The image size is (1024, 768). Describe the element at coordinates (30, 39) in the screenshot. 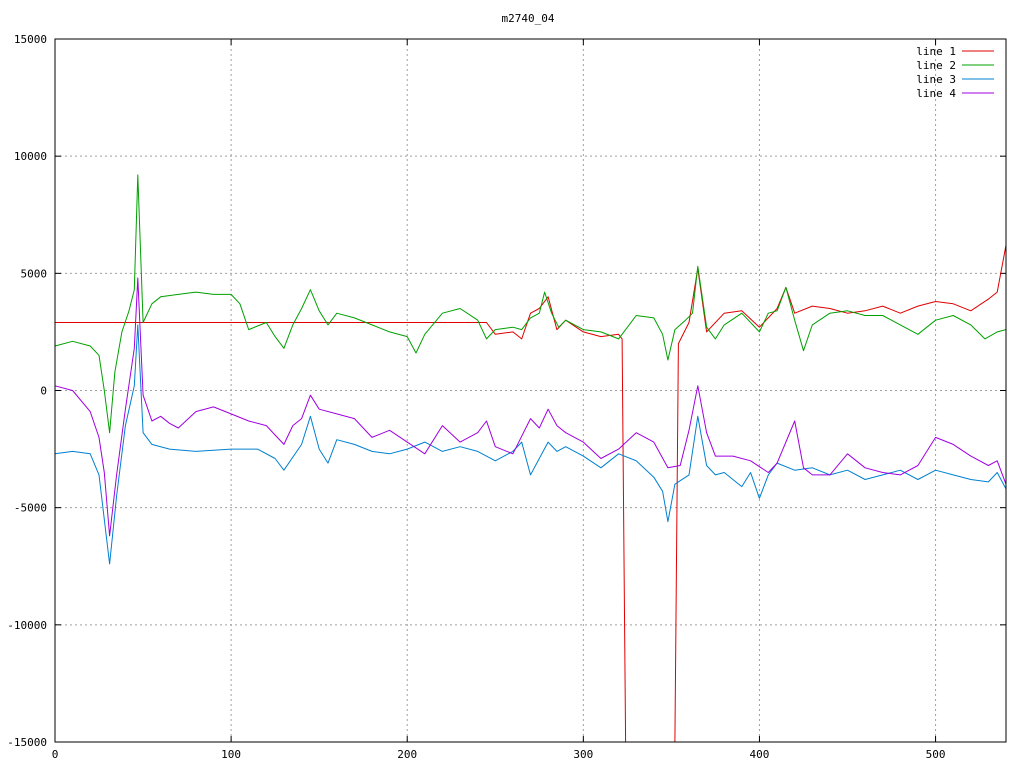

I see `y-tick-label: 15000` at that location.